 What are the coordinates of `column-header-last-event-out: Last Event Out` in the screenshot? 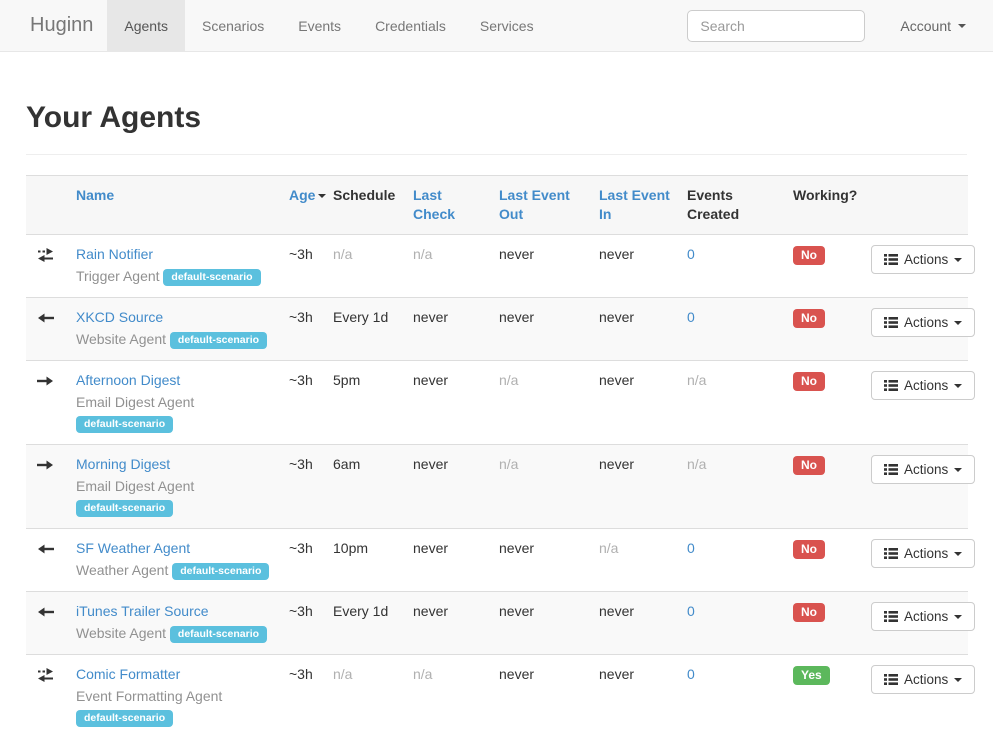 It's located at (549, 205).